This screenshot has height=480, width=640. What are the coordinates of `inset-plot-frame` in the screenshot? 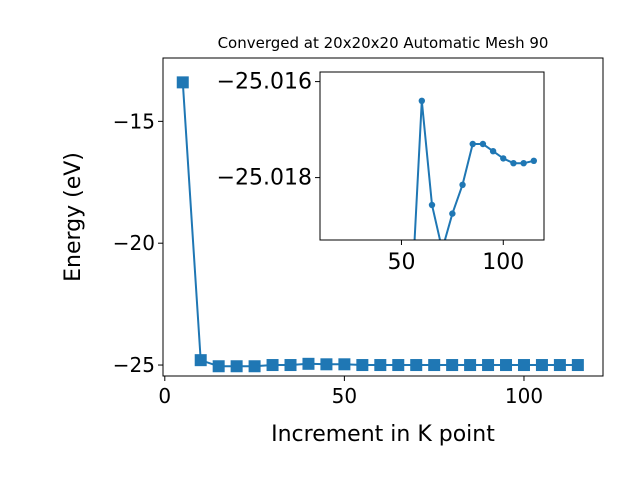 It's located at (432, 156).